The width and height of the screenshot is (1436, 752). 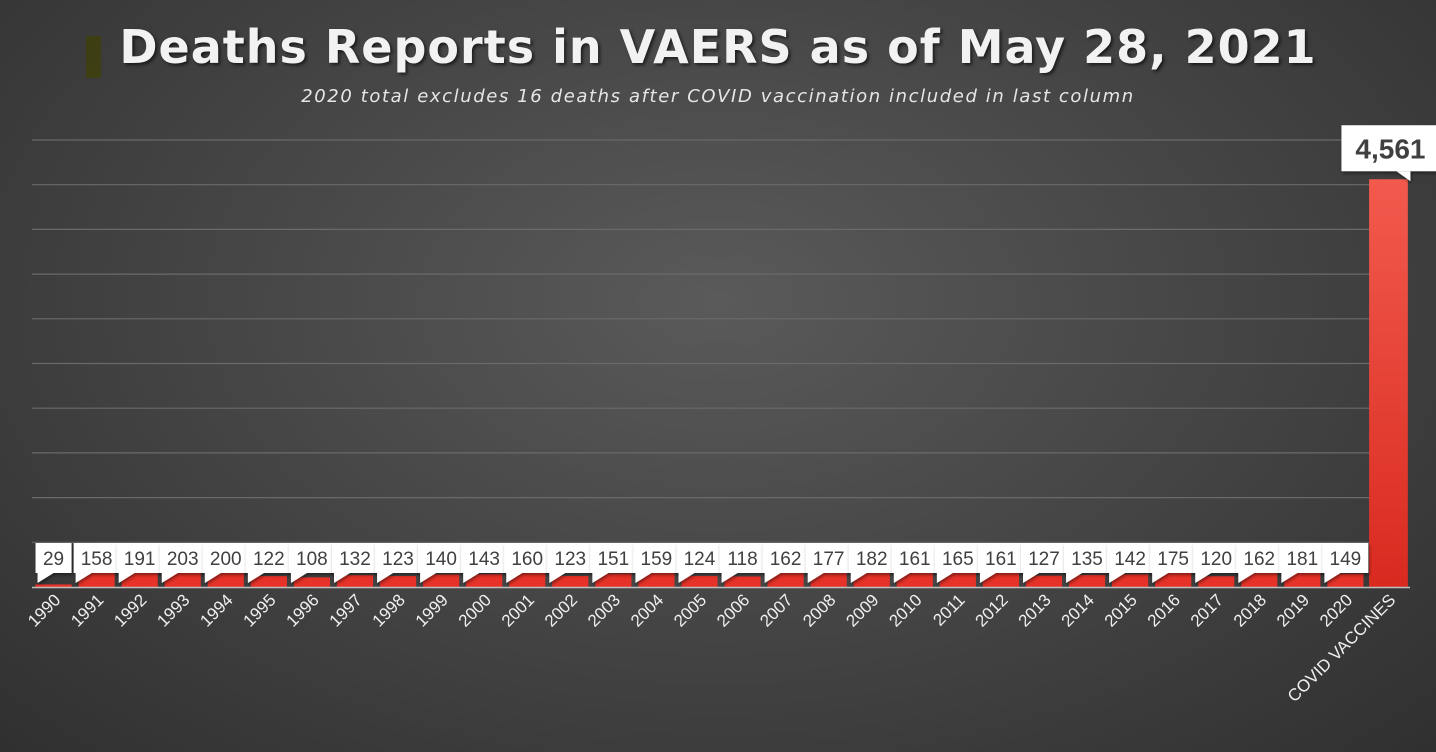 I want to click on data-label: 135, so click(x=1087, y=559).